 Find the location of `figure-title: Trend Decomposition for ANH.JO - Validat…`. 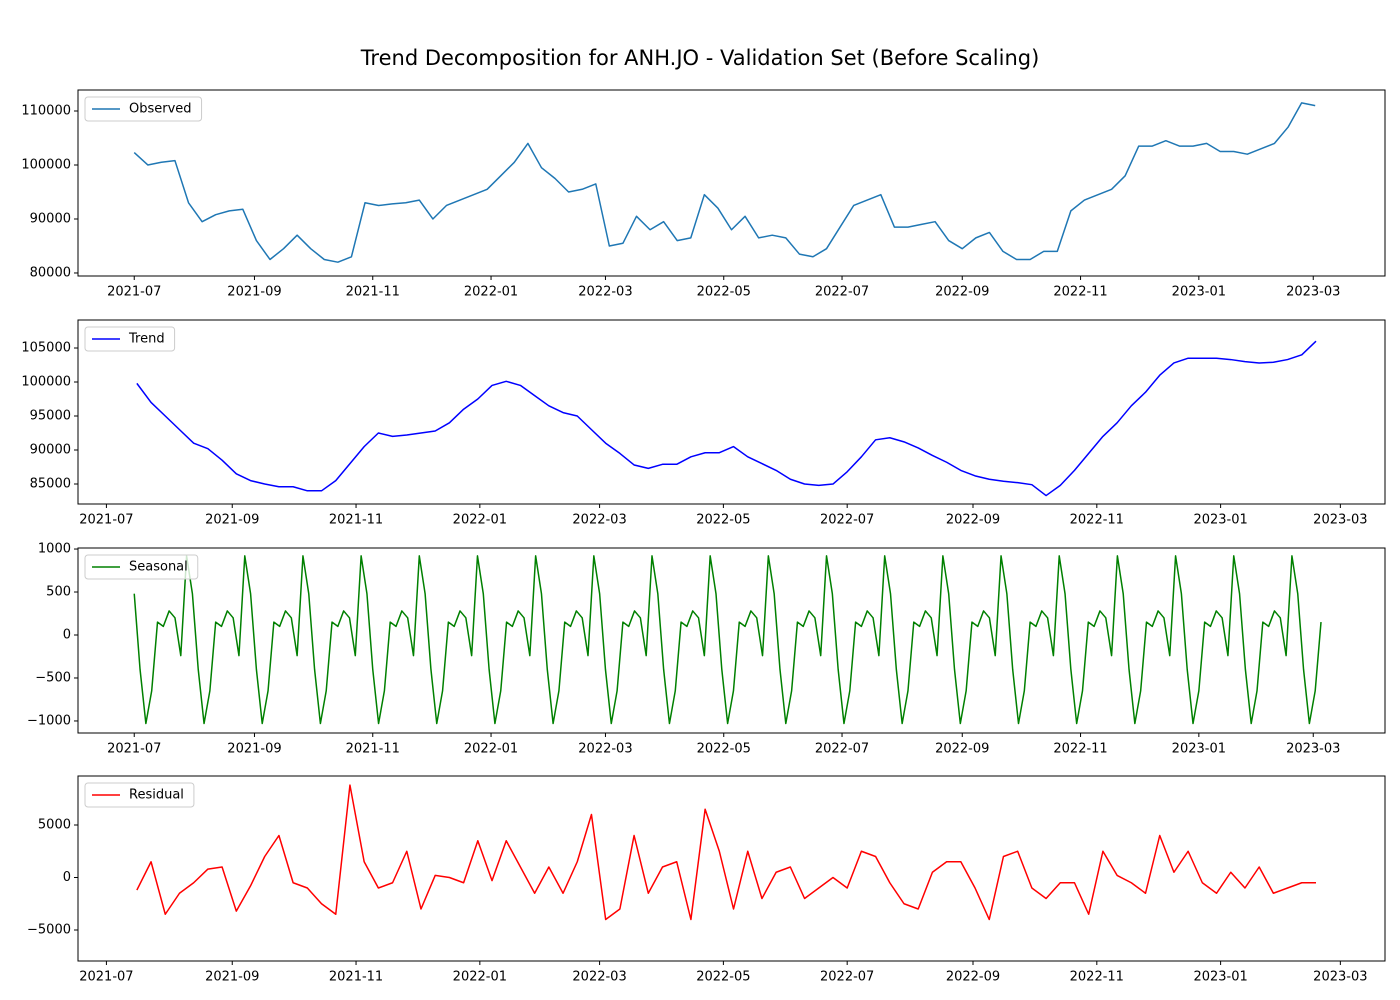

figure-title: Trend Decomposition for ANH.JO - Validat… is located at coordinates (700, 58).